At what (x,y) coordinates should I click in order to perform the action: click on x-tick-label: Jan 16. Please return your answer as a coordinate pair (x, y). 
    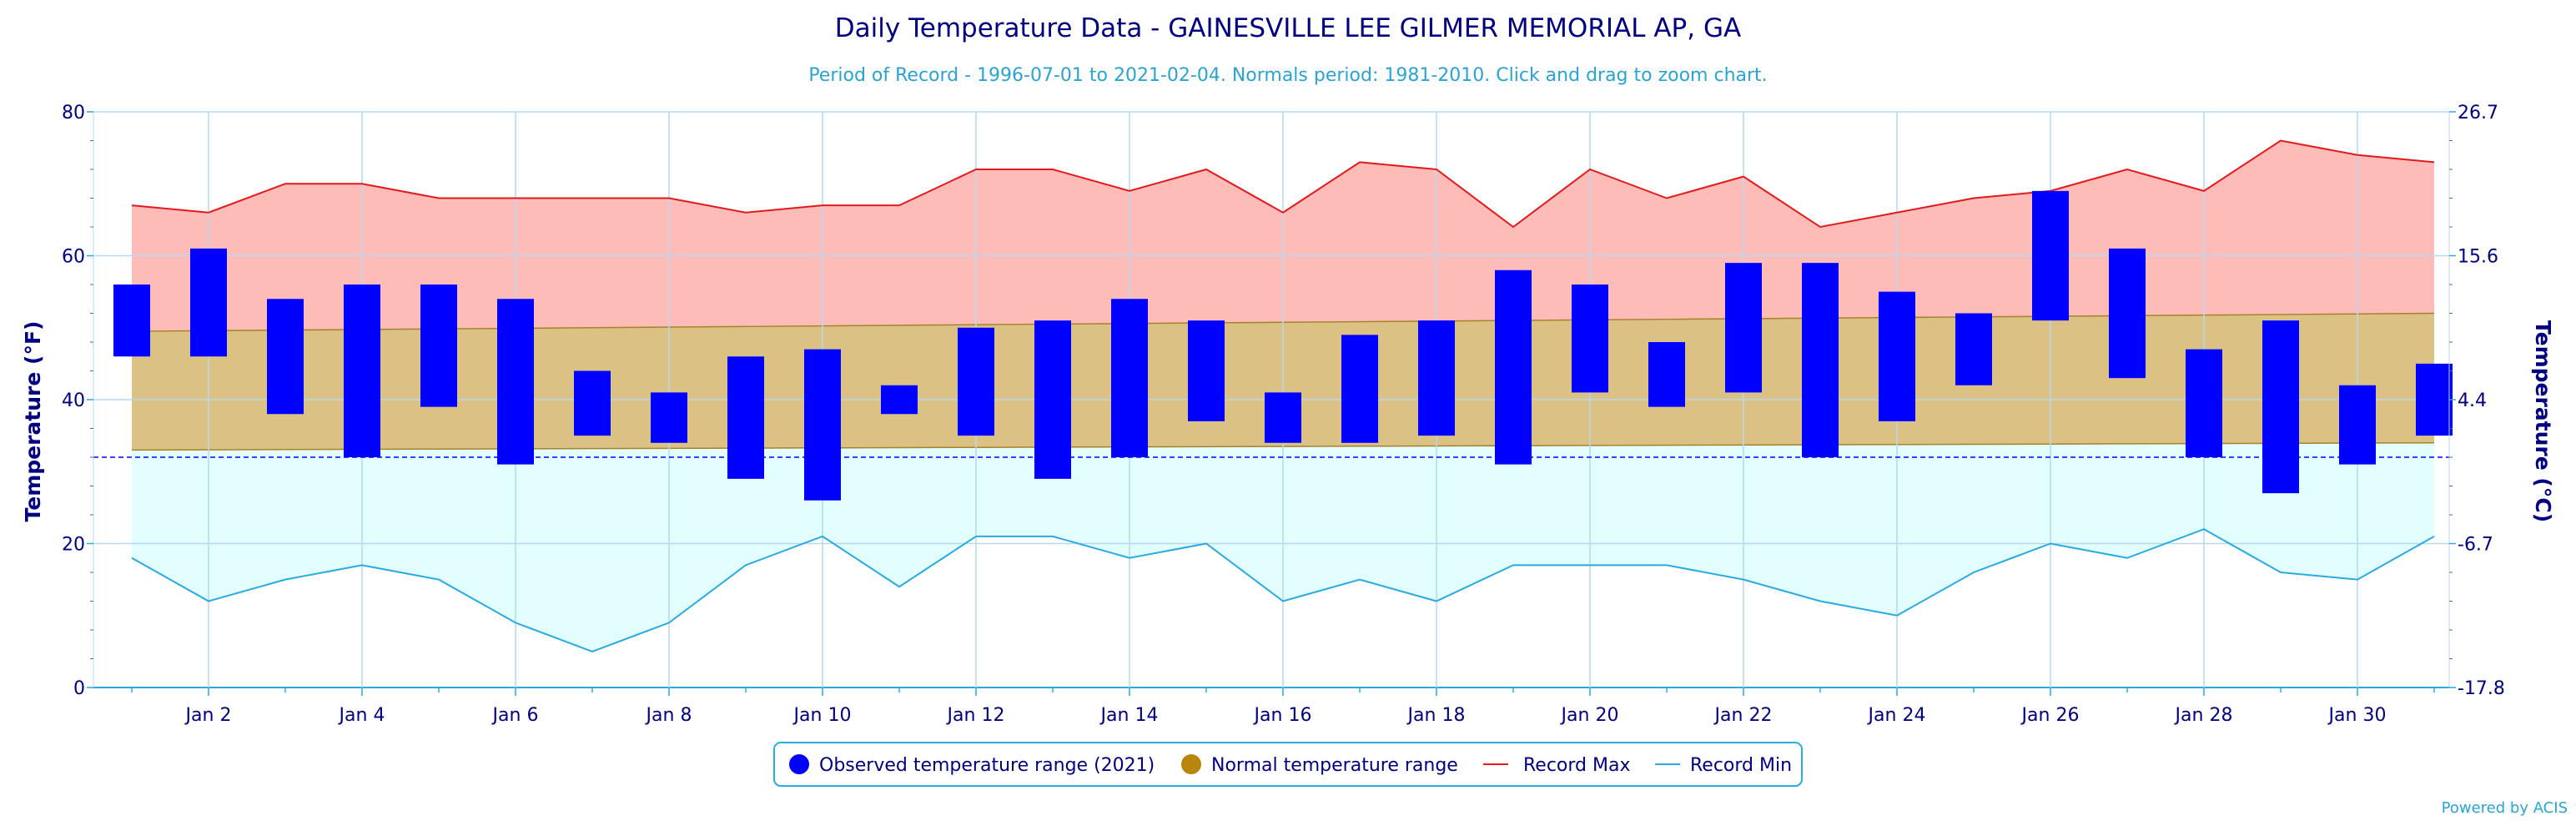
    Looking at the image, I should click on (1282, 716).